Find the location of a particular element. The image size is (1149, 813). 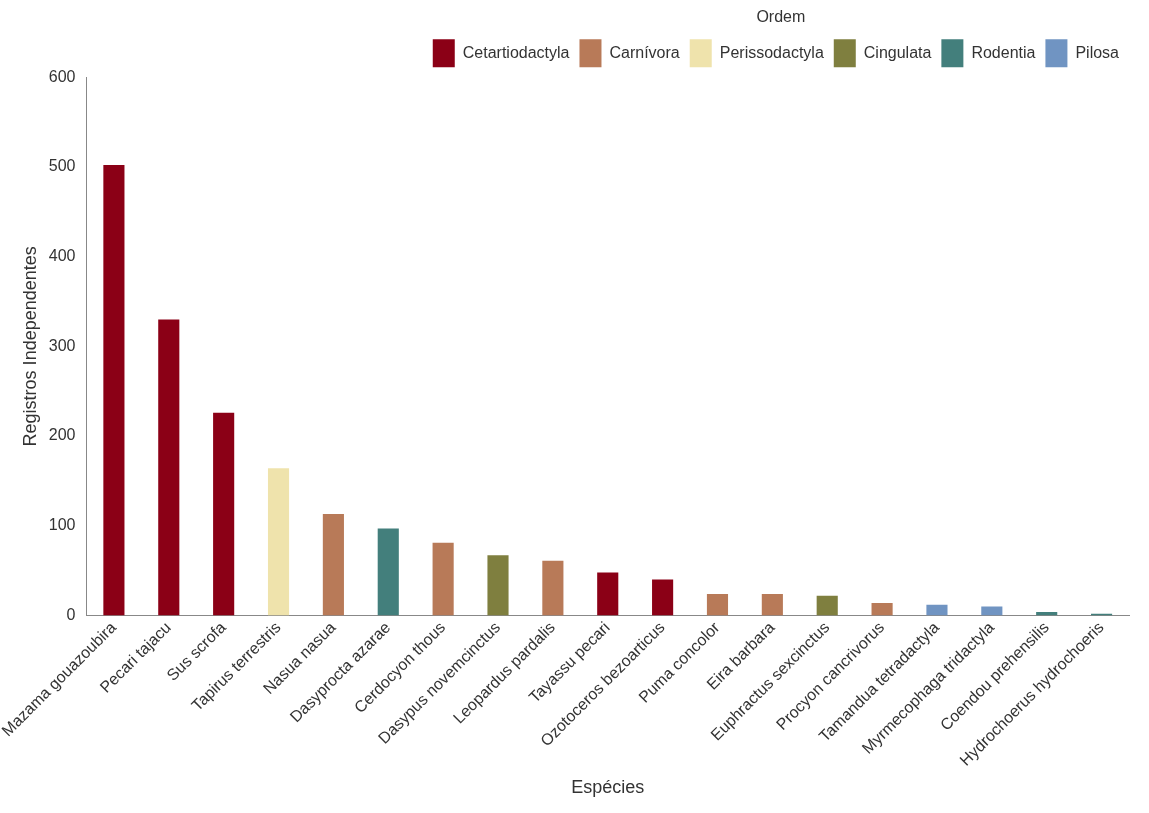

legend-label: Carnívora is located at coordinates (644, 52).